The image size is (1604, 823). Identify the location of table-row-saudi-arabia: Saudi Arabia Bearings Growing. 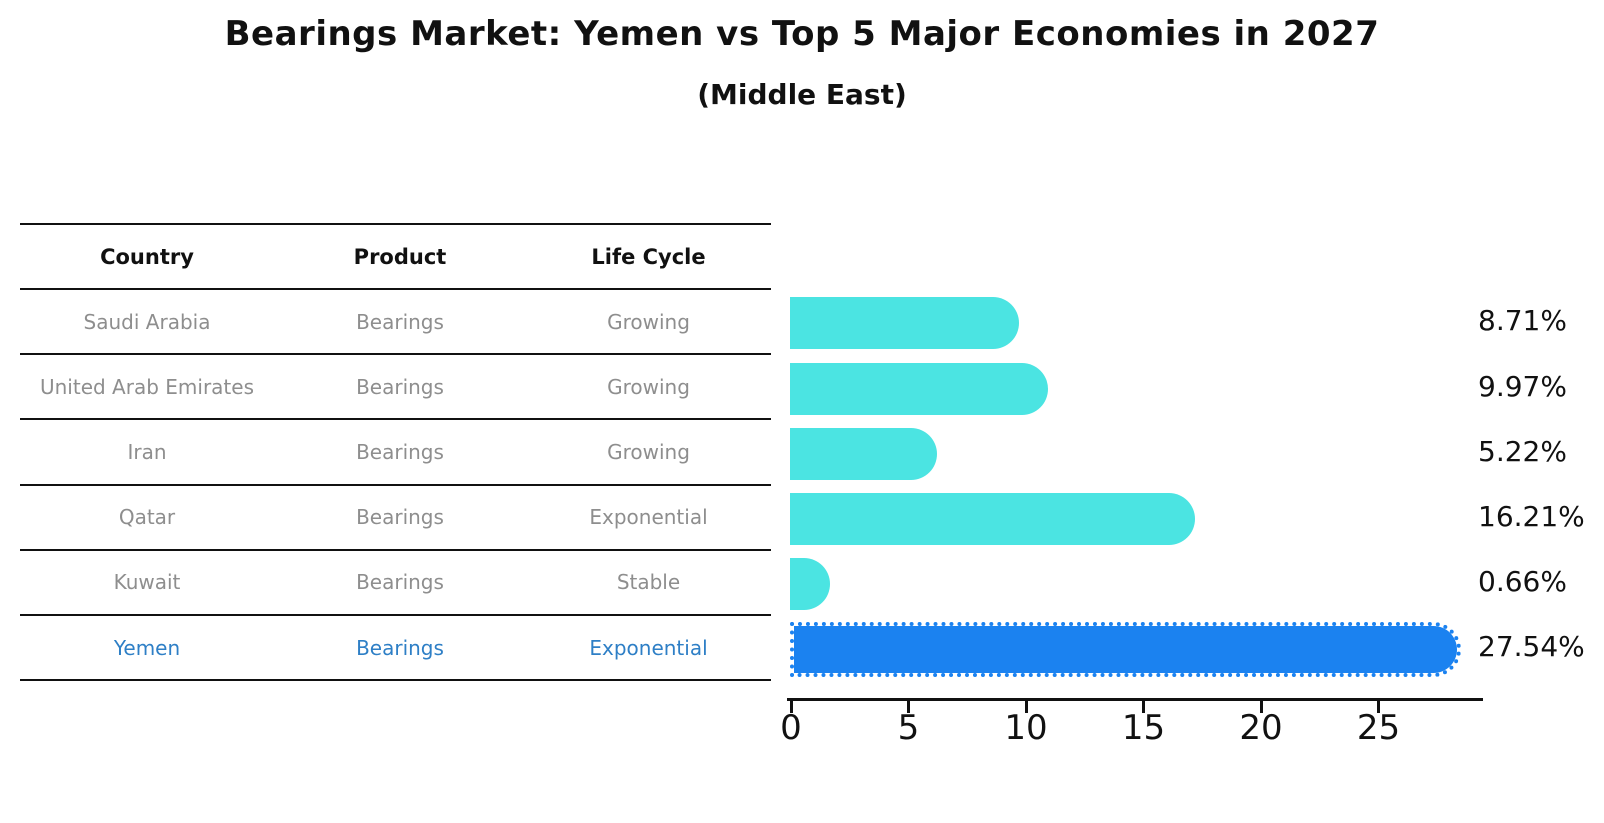
(395, 323).